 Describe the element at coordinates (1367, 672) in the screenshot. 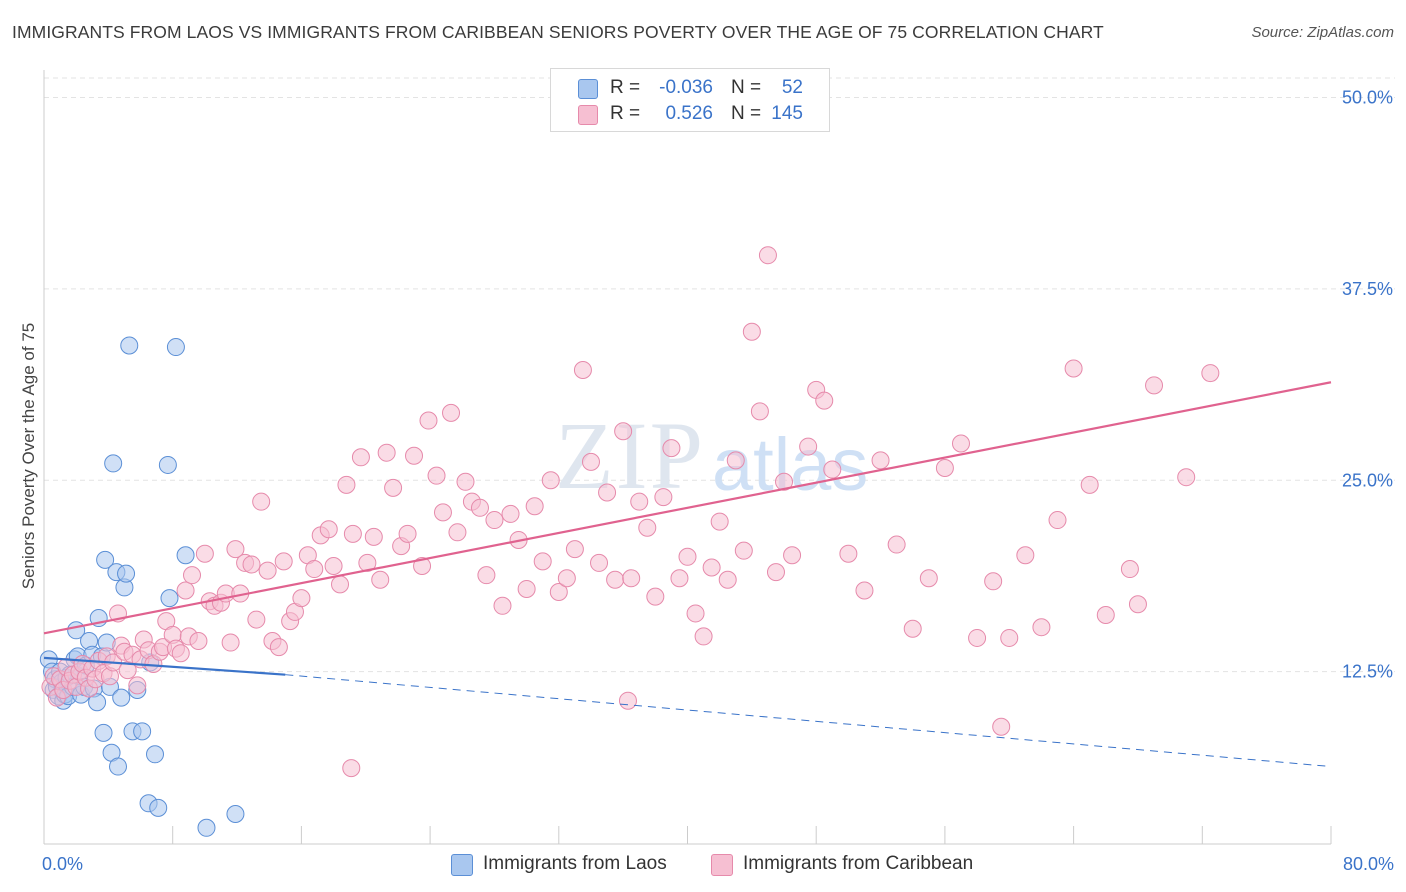

I see `y-tick-label: 12.5%` at that location.